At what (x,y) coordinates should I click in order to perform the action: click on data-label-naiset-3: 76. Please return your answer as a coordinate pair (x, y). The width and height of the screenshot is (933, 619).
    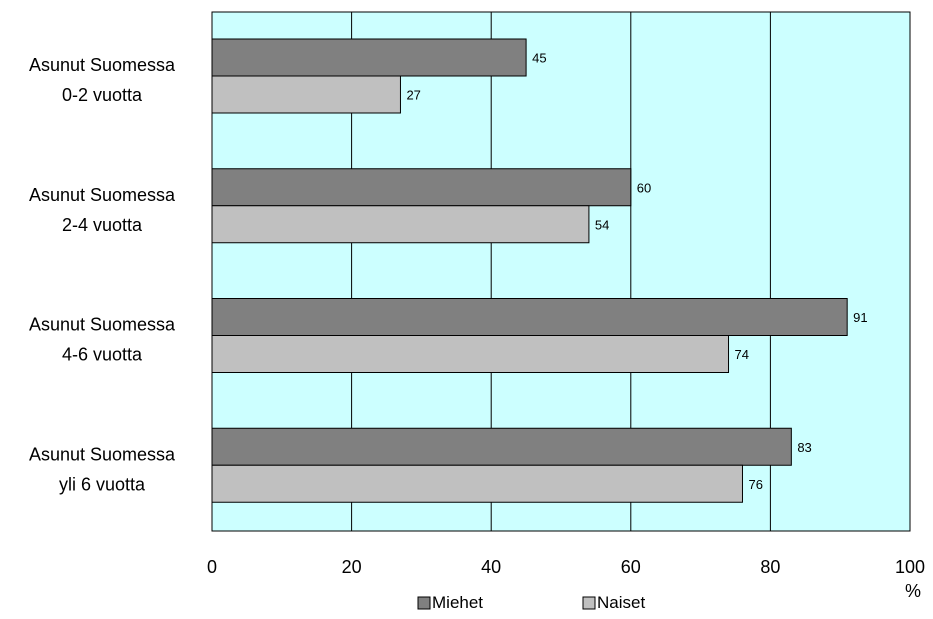
    Looking at the image, I should click on (755, 484).